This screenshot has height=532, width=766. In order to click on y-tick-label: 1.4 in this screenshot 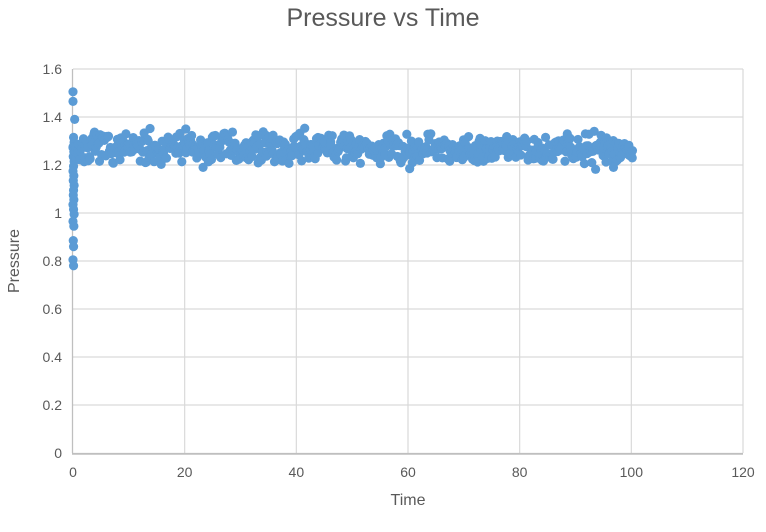, I will do `click(52, 117)`.